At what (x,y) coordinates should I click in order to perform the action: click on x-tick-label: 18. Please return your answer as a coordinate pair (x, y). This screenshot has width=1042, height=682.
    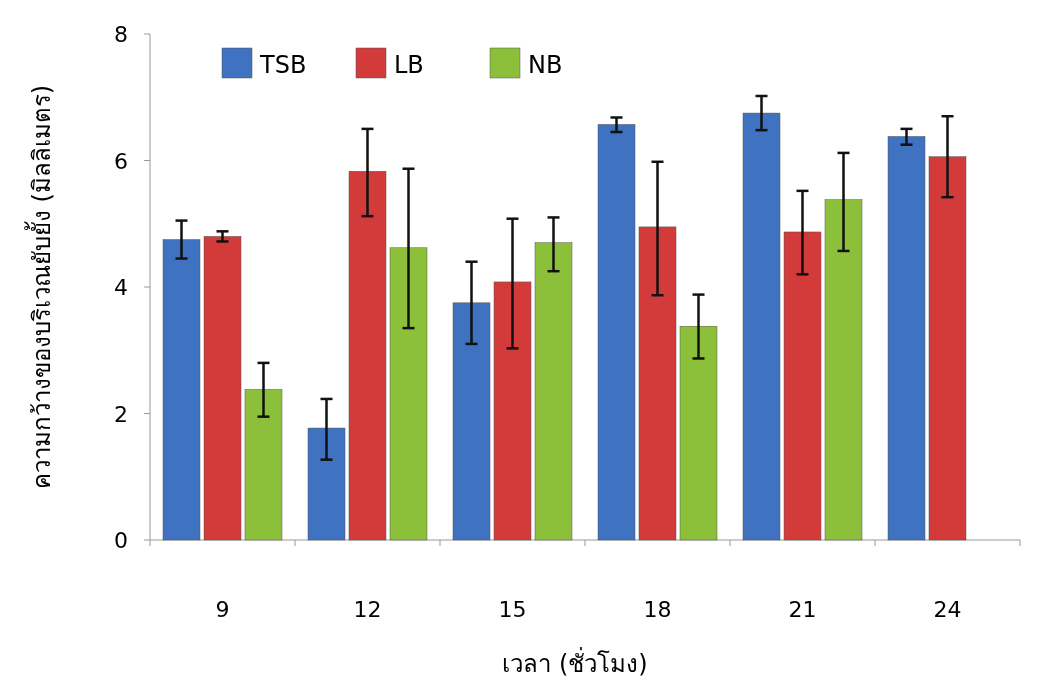
    Looking at the image, I should click on (657, 609).